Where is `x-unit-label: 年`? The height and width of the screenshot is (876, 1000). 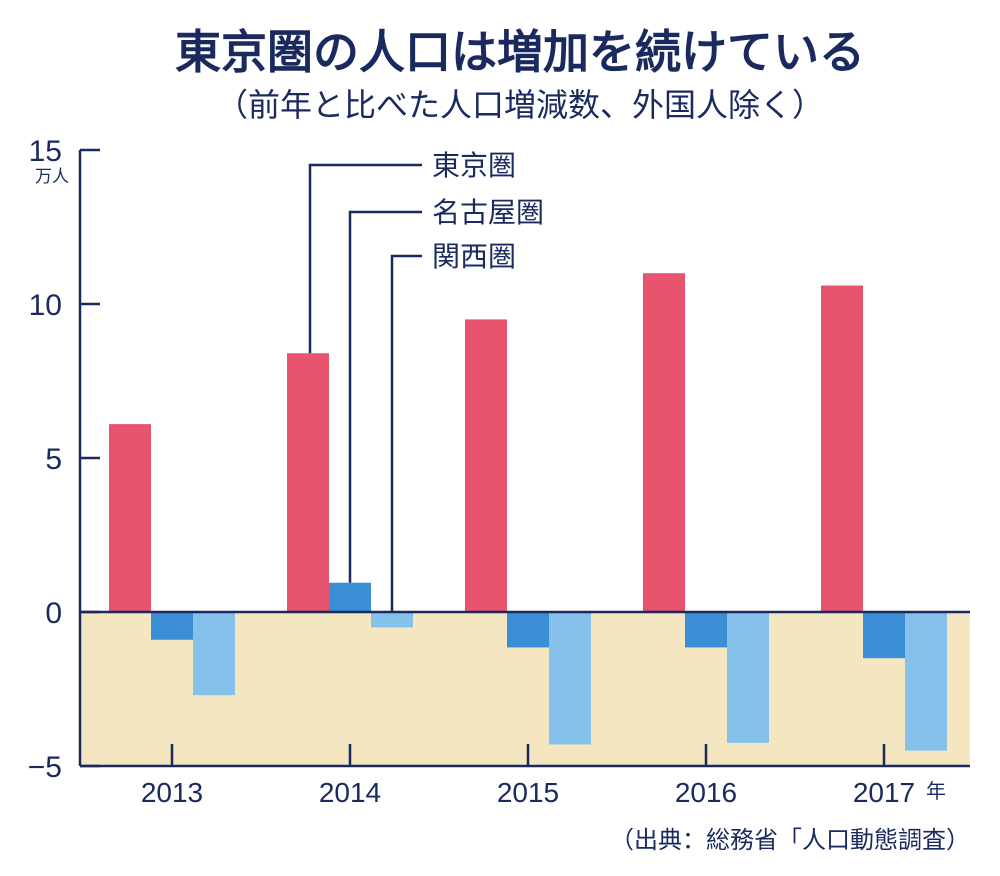 x-unit-label: 年 is located at coordinates (936, 791).